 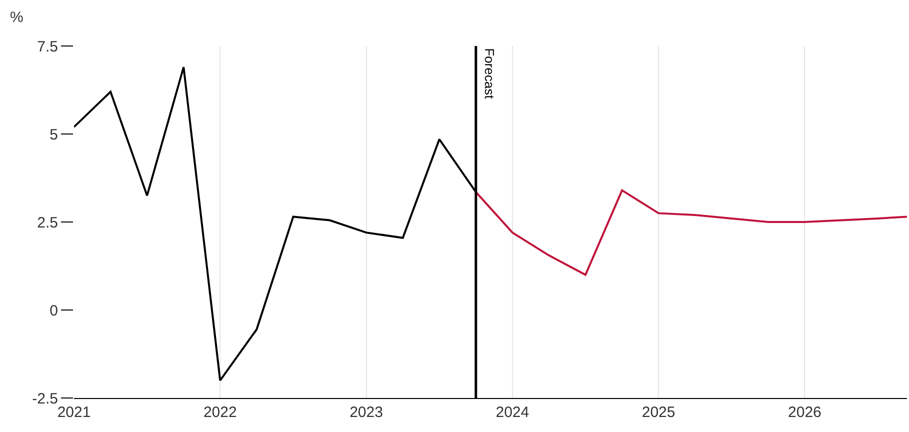 I want to click on y-tick-label: 0, so click(x=54, y=311).